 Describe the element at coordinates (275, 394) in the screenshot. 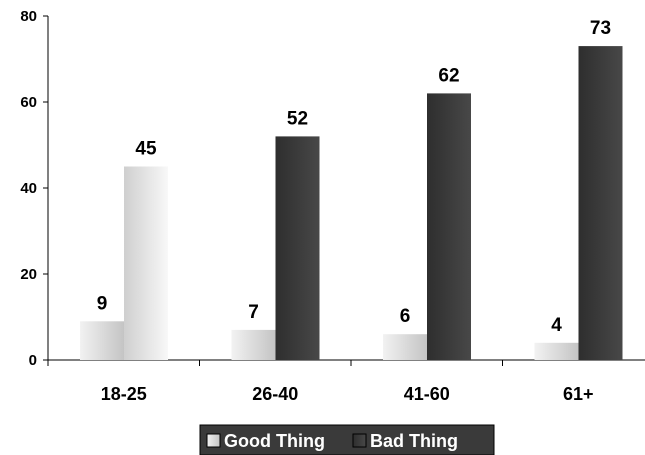

I see `x-tick-label: 26-40` at that location.